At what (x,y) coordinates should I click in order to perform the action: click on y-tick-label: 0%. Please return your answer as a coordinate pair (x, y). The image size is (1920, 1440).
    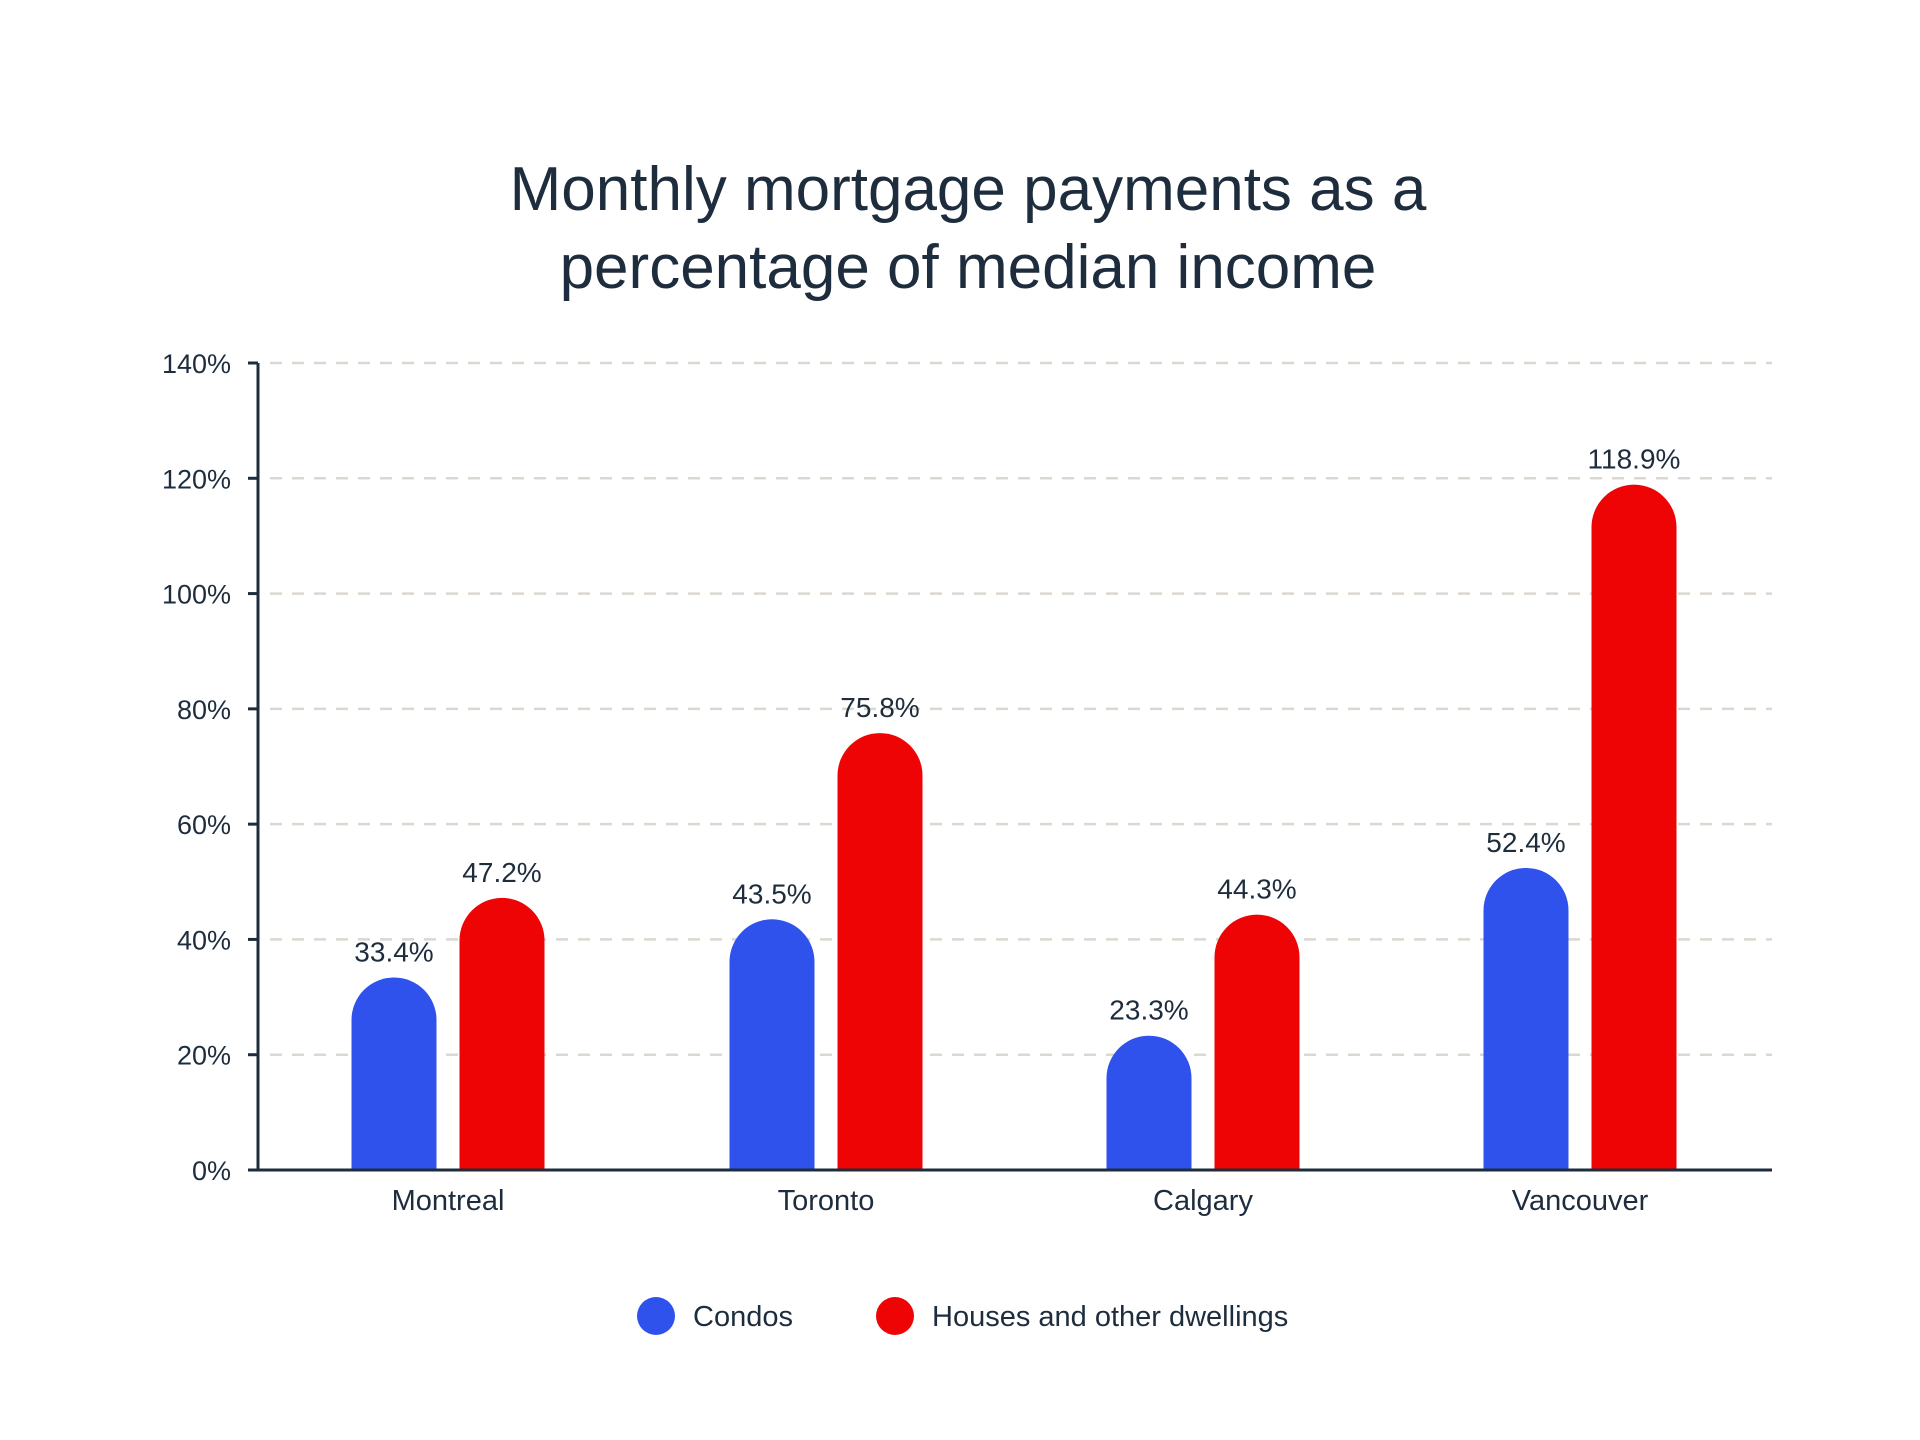
    Looking at the image, I should click on (211, 1171).